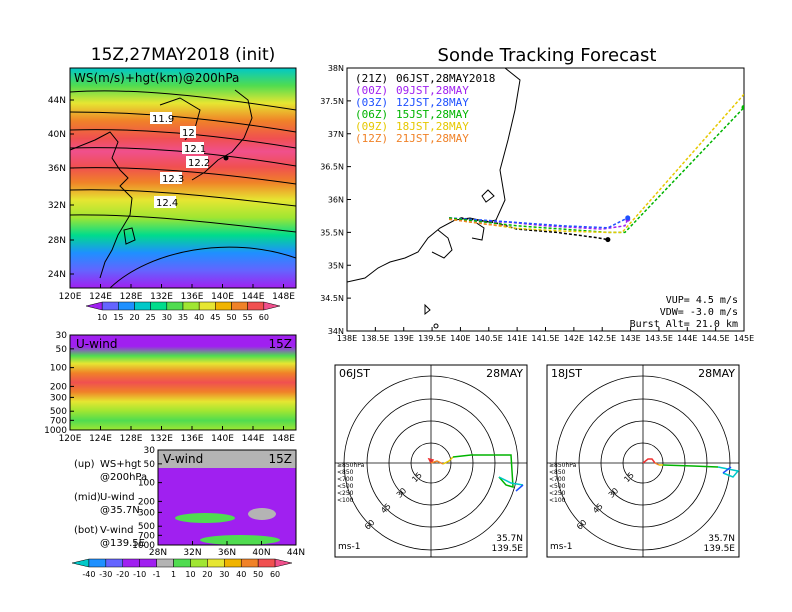 The height and width of the screenshot is (612, 792). What do you see at coordinates (158, 553) in the screenshot?
I see `lat-tick-label: 28N` at bounding box center [158, 553].